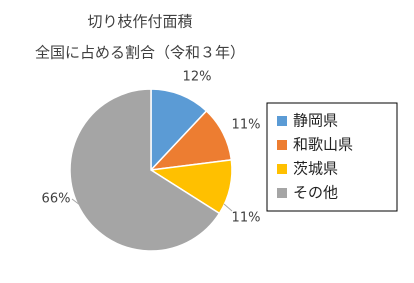  What do you see at coordinates (179, 130) in the screenshot?
I see `pie-slice` at bounding box center [179, 130].